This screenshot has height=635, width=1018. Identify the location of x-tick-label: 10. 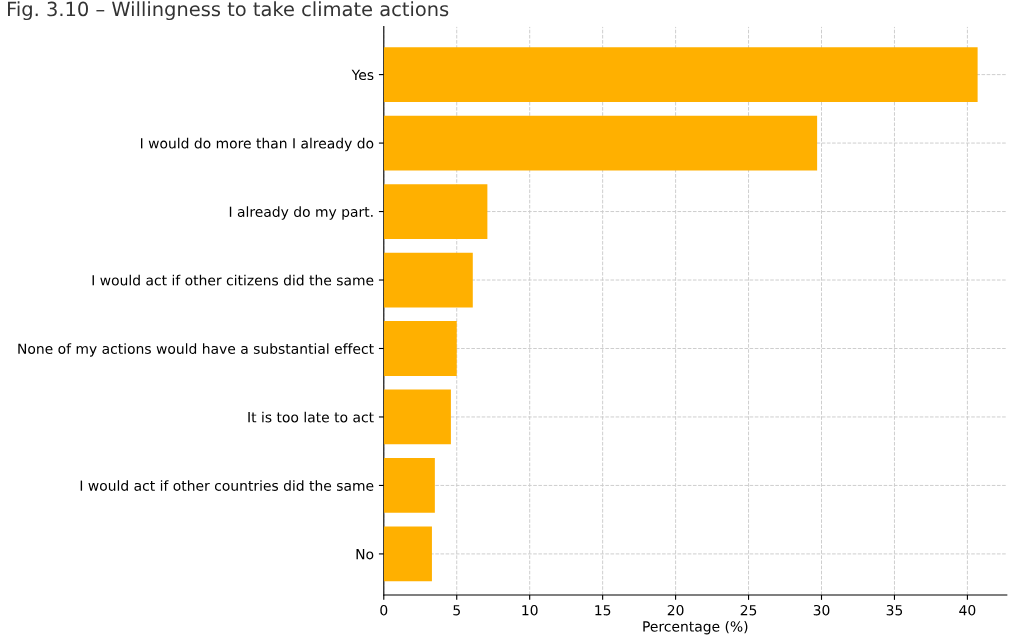
(530, 610).